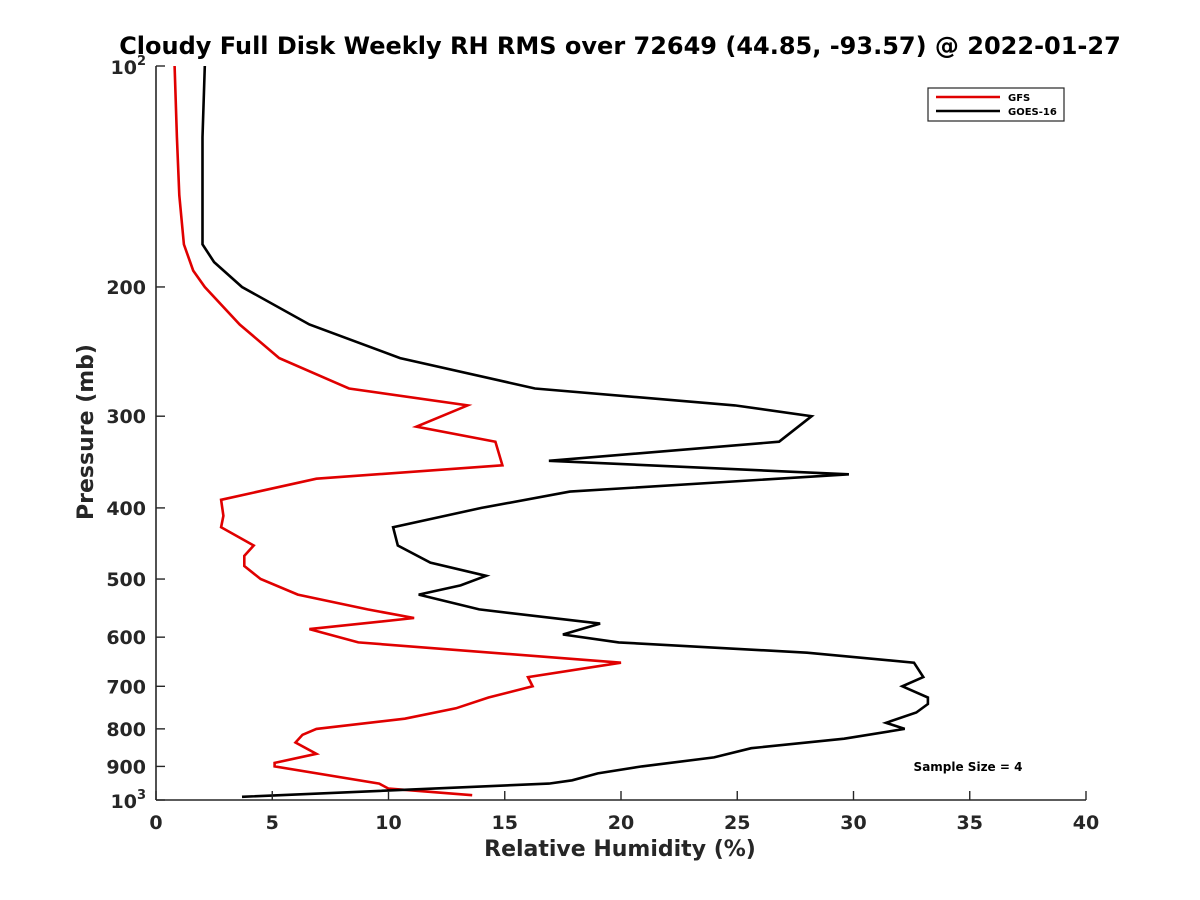  I want to click on legend: GFS GOES-16, so click(996, 104).